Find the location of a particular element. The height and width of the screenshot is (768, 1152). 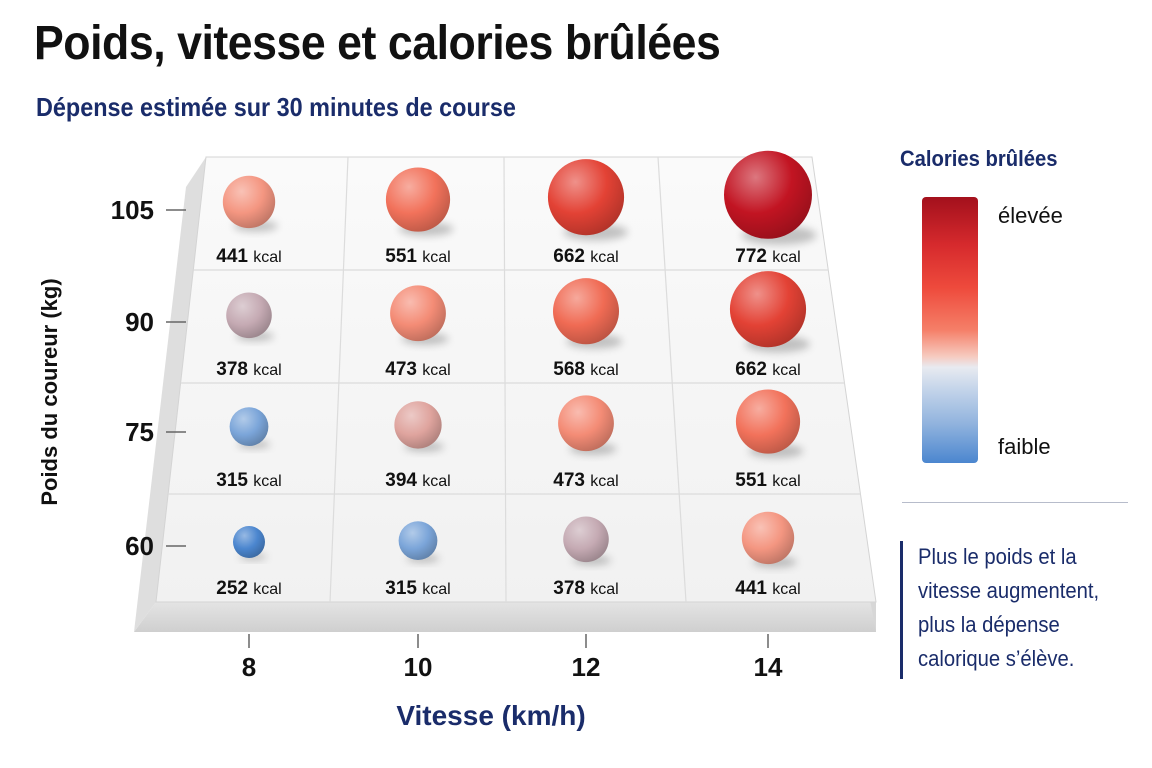

y-axis-label: Poids du coureur (kg) is located at coordinates (49, 391).